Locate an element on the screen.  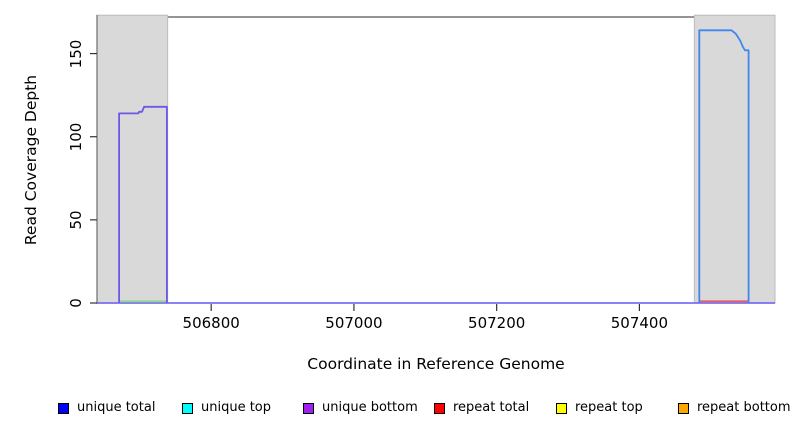
legend-label: repeat bottom is located at coordinates (744, 407).